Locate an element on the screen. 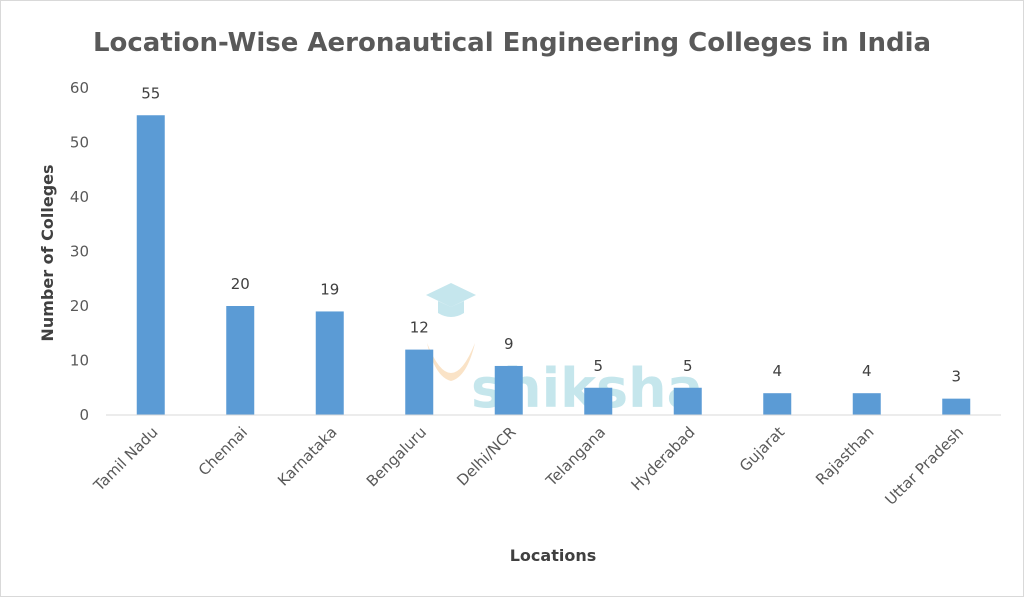 The image size is (1024, 597). shiksha-watermark: shiksha is located at coordinates (564, 351).